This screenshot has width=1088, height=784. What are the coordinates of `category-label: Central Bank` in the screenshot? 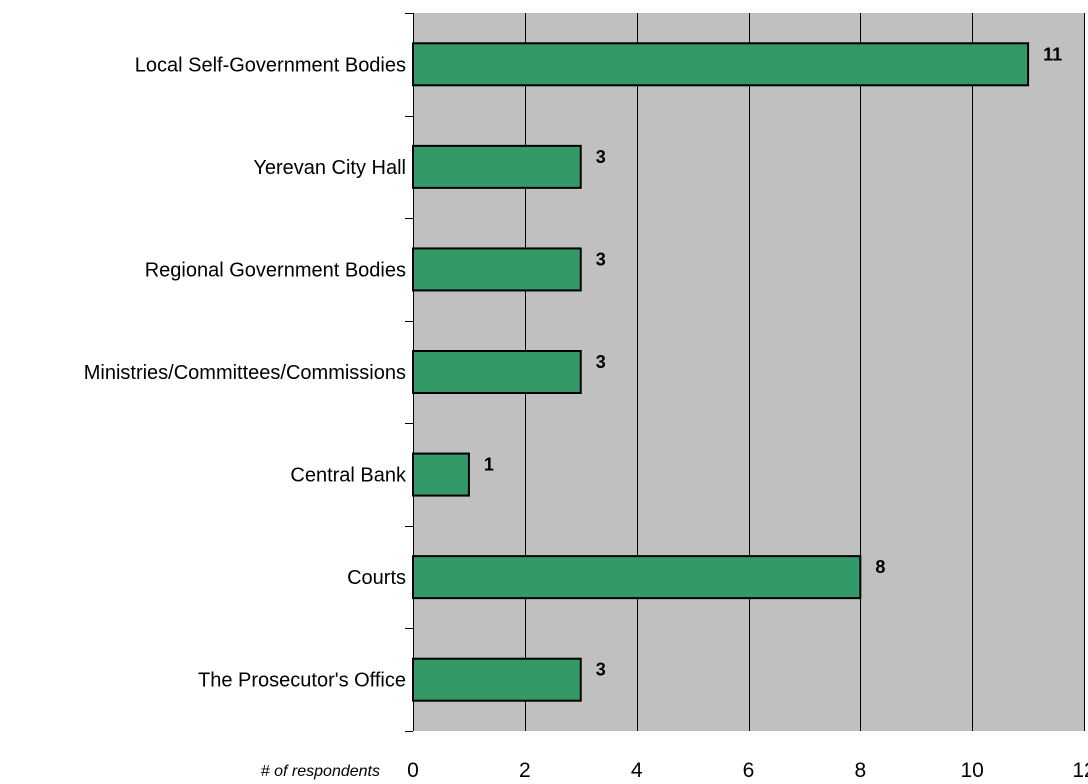 It's located at (348, 476).